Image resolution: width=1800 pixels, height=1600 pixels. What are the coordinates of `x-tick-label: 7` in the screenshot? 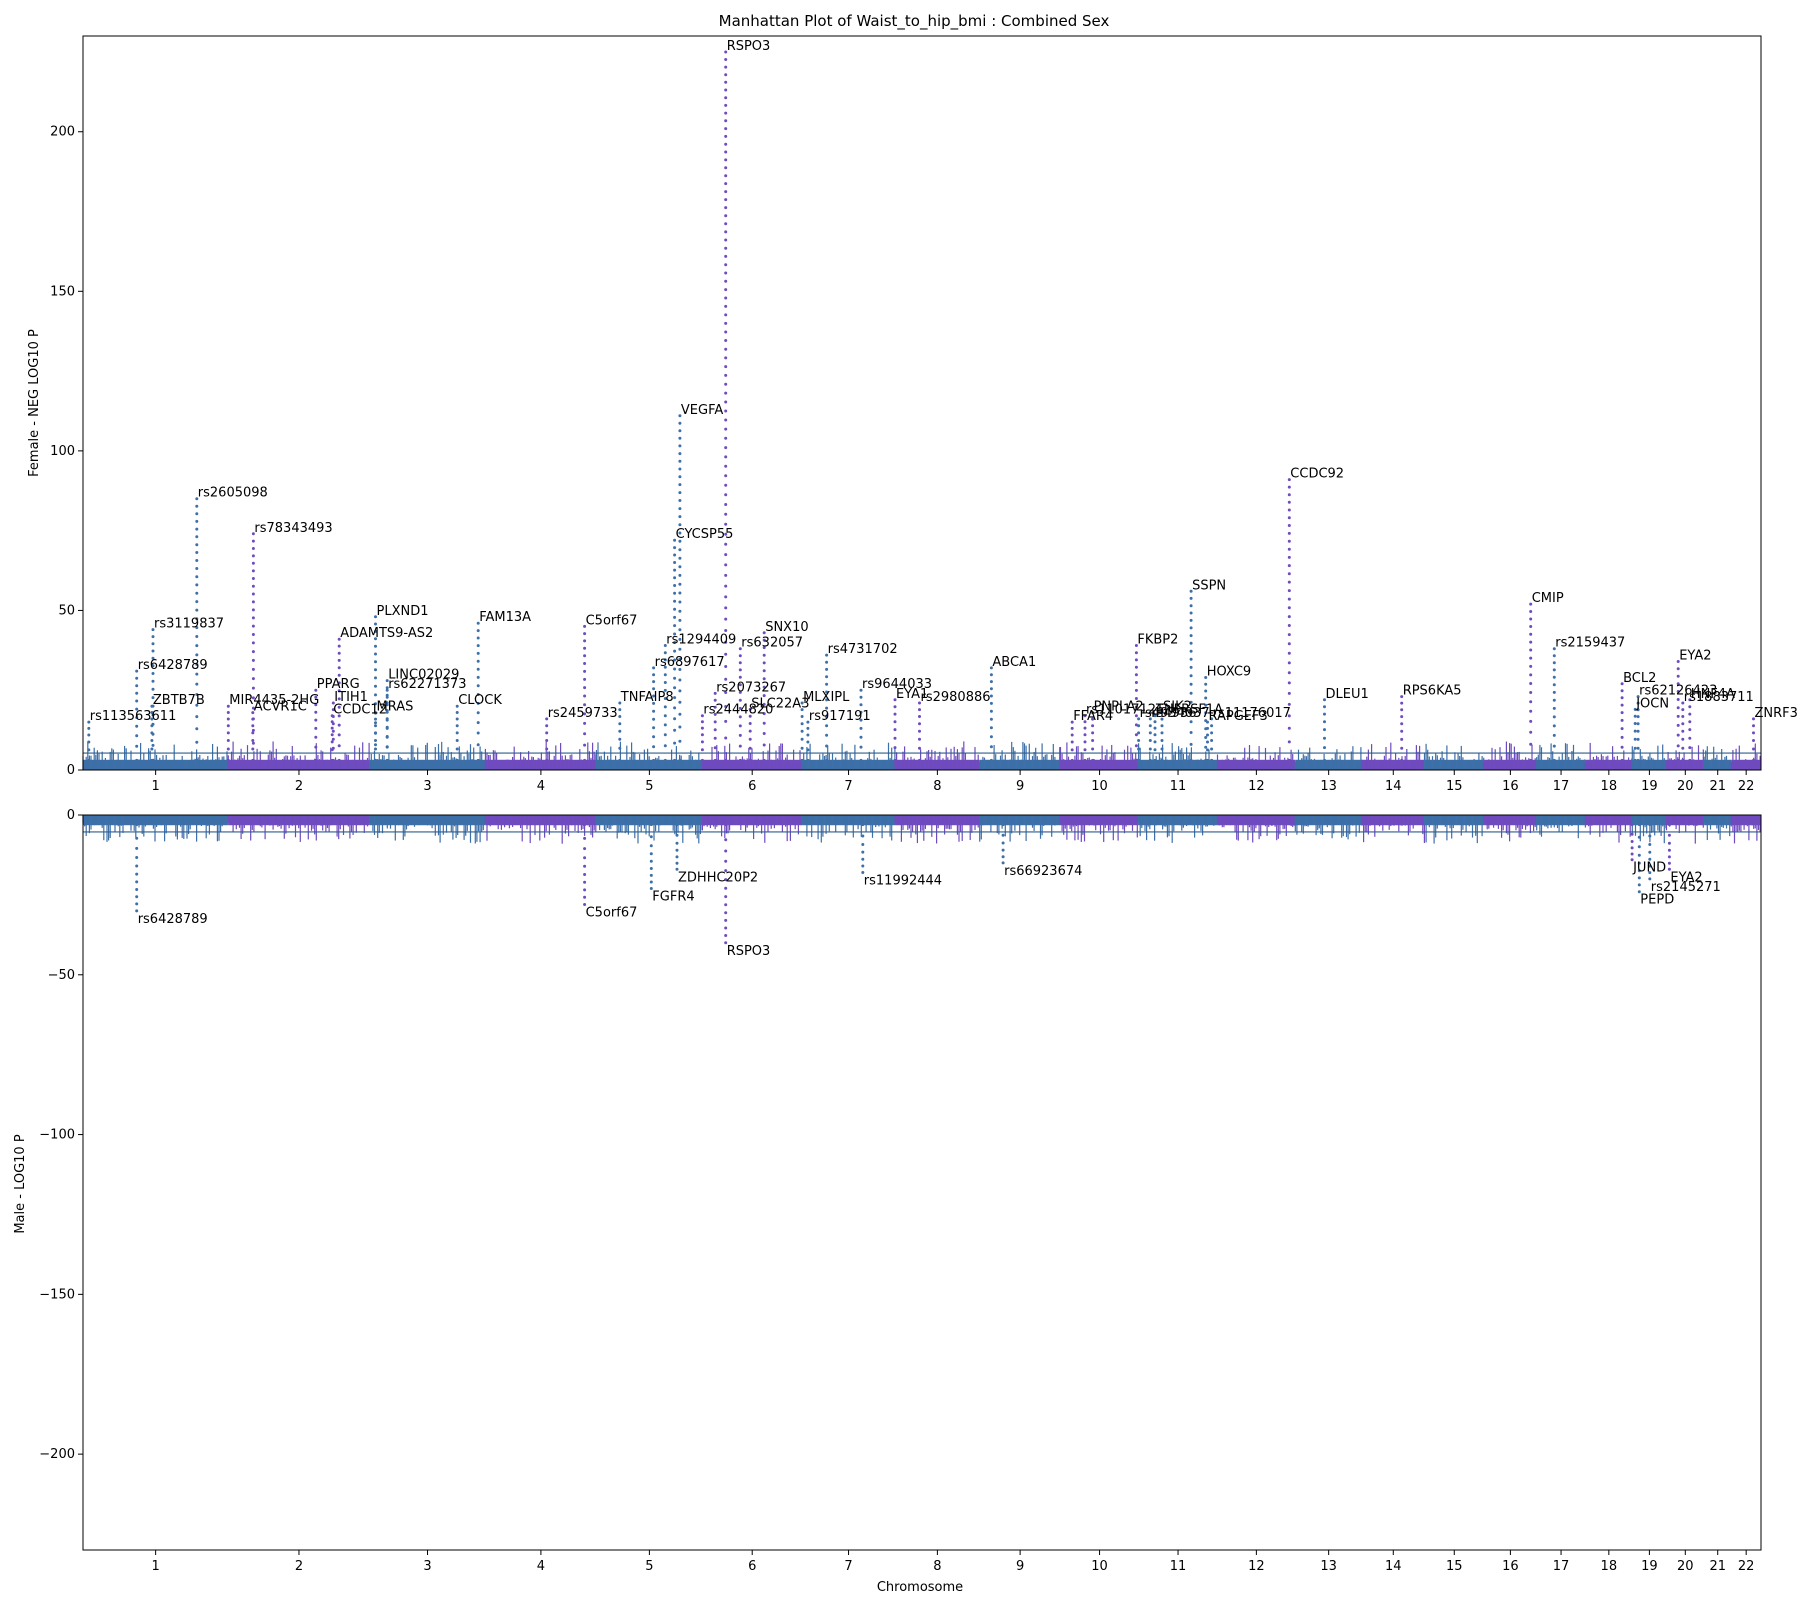 It's located at (848, 1566).